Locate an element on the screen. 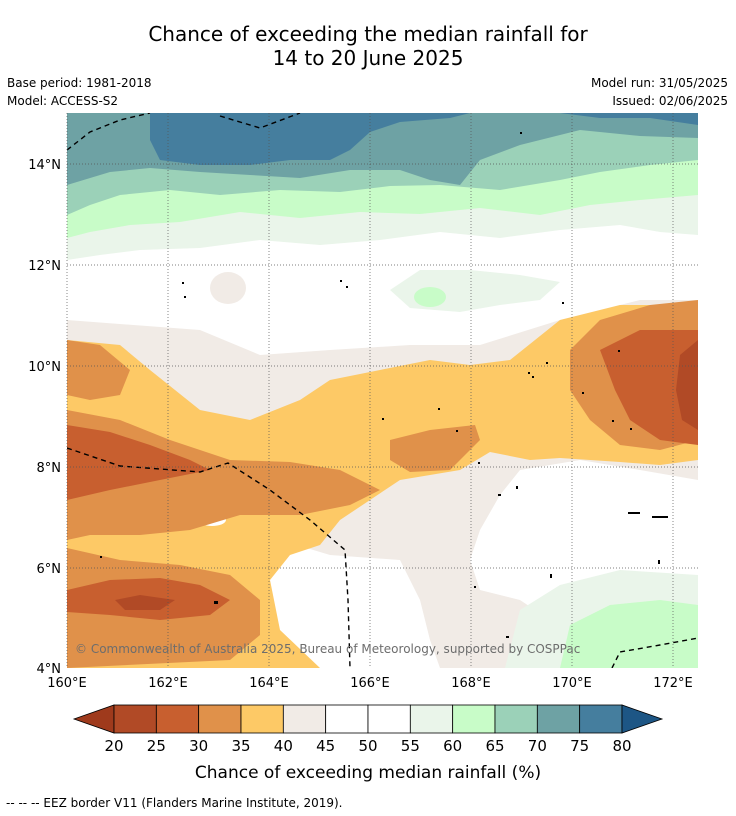  y-tick-6n: 6°N is located at coordinates (49, 569).